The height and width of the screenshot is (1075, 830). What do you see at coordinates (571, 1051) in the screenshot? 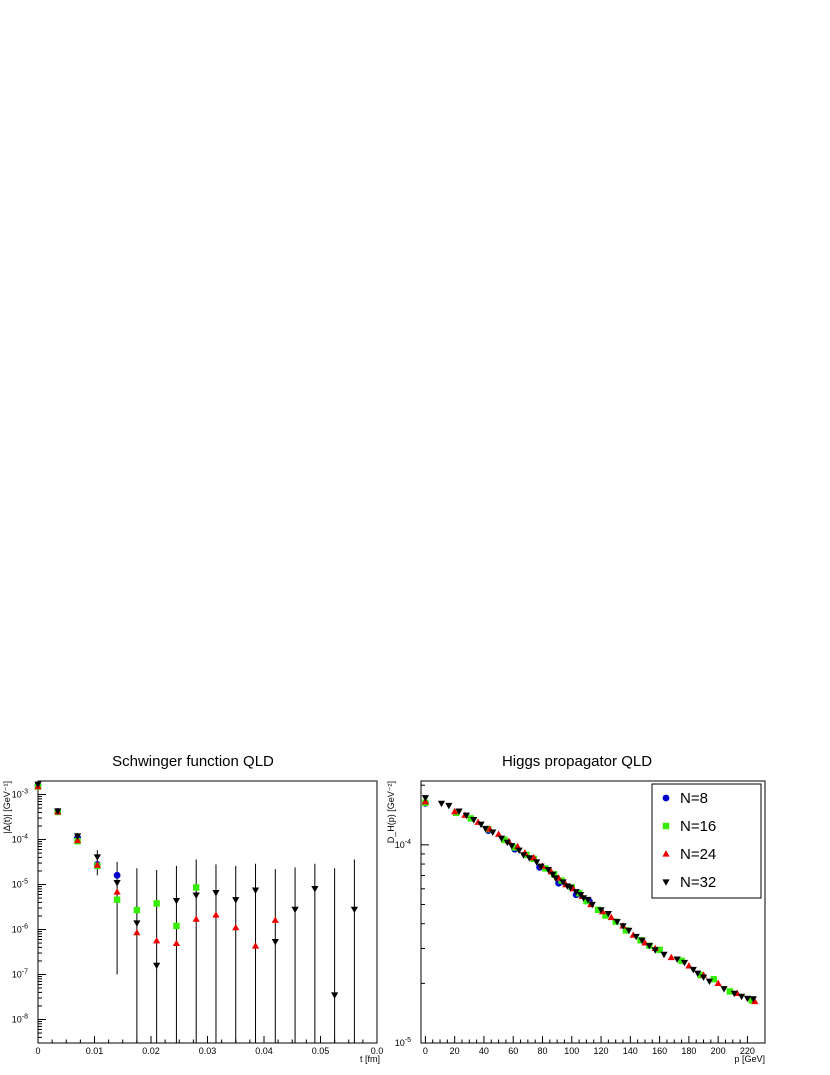
I see `x-tick-label: 100` at bounding box center [571, 1051].